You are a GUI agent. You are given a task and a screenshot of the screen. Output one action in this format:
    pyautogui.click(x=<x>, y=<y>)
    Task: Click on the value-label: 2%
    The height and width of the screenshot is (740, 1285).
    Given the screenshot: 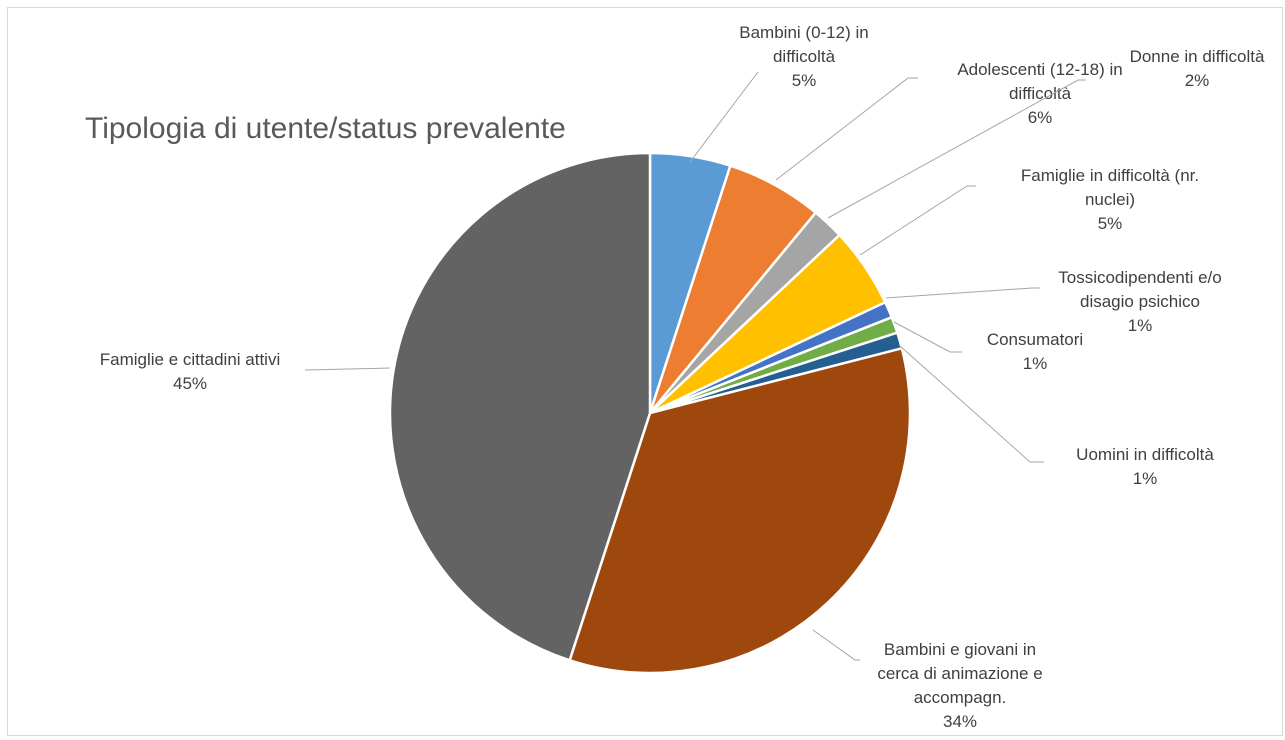 What is the action you would take?
    pyautogui.click(x=1197, y=80)
    